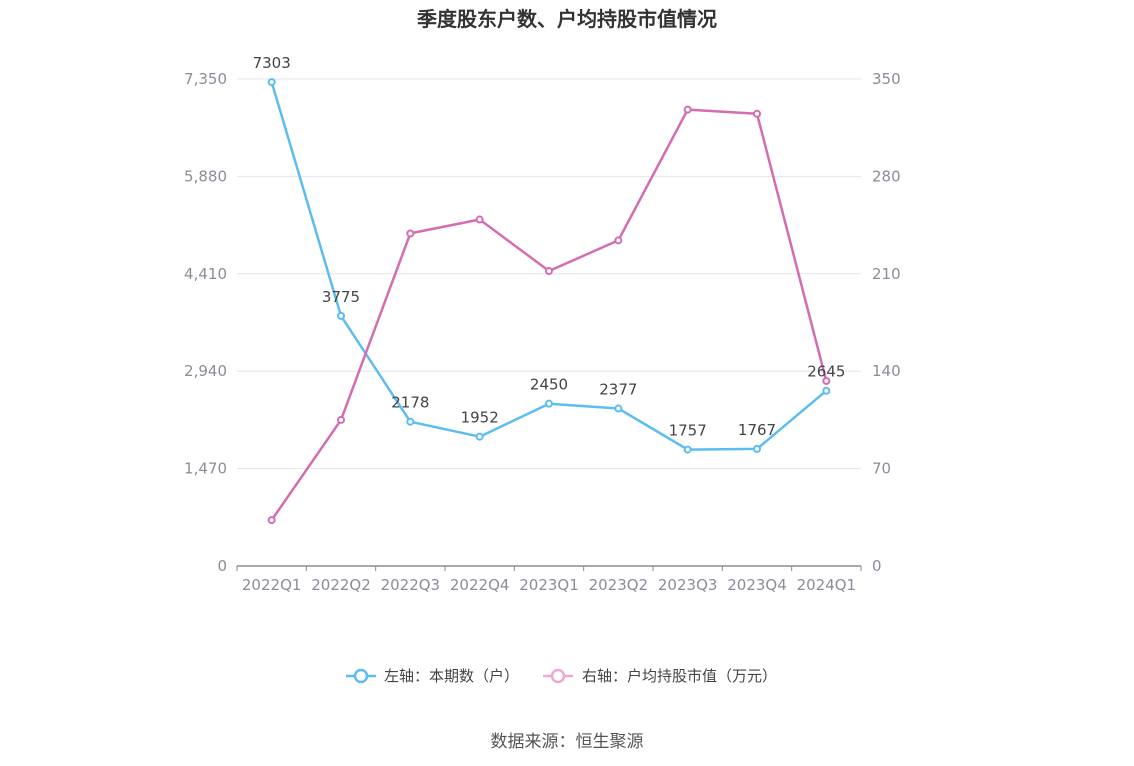 The width and height of the screenshot is (1134, 766). What do you see at coordinates (451, 676) in the screenshot?
I see `legend-label: 左轴：本期数（户）` at bounding box center [451, 676].